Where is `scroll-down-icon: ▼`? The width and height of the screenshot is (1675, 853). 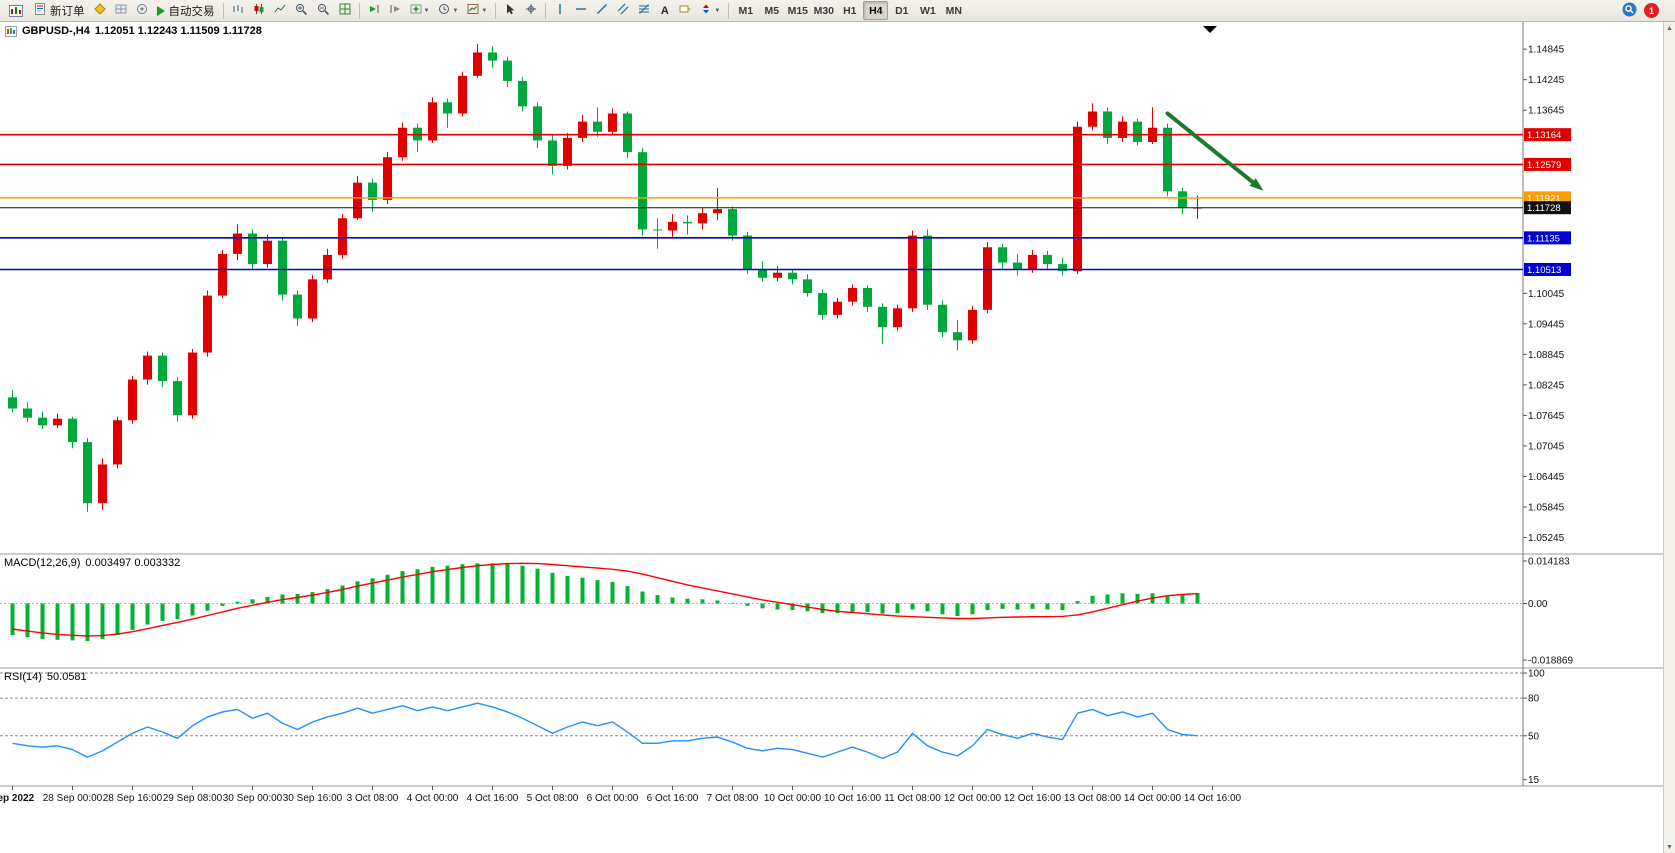
scroll-down-icon: ▼ is located at coordinates (1669, 847).